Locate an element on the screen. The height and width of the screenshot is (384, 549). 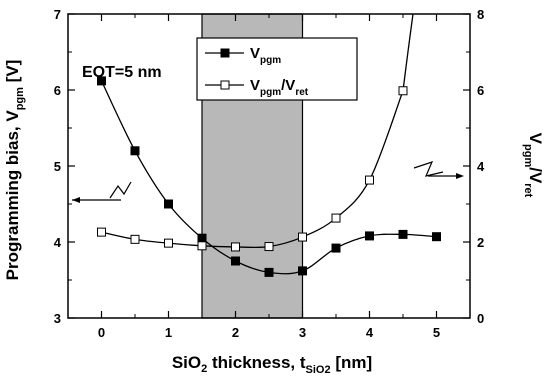
legend-sub-vpgm: pgm is located at coordinates (270, 60).